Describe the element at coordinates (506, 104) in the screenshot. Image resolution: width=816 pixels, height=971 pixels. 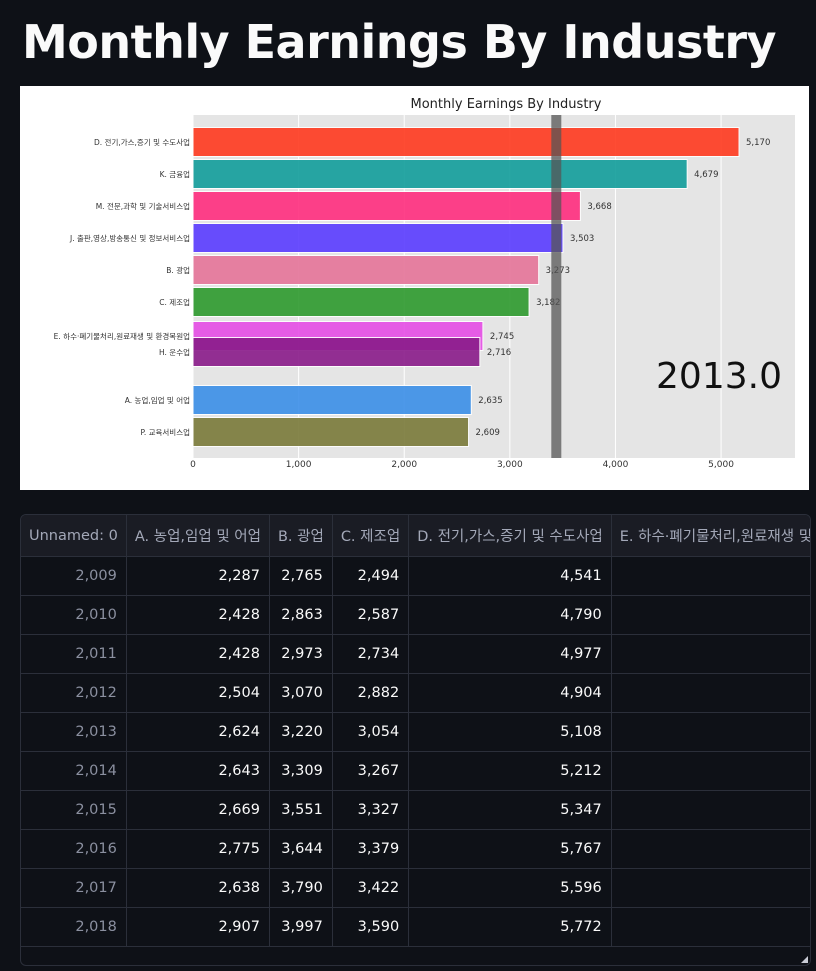
I see `chart-title: Monthly Earnings By Industry` at that location.